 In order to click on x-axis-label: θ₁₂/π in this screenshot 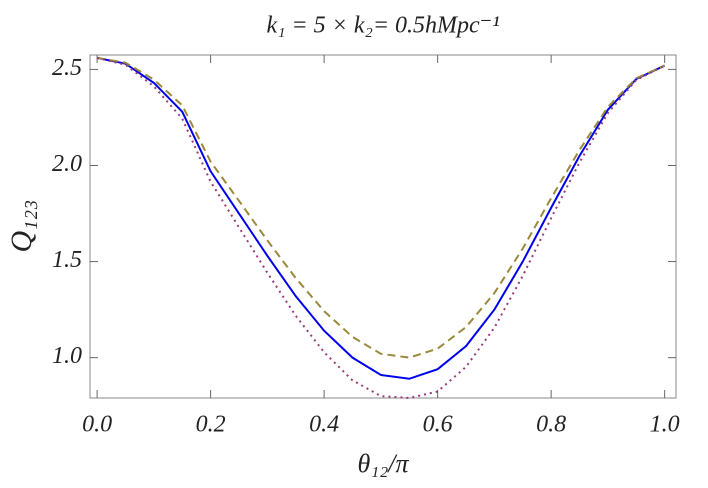, I will do `click(383, 463)`.